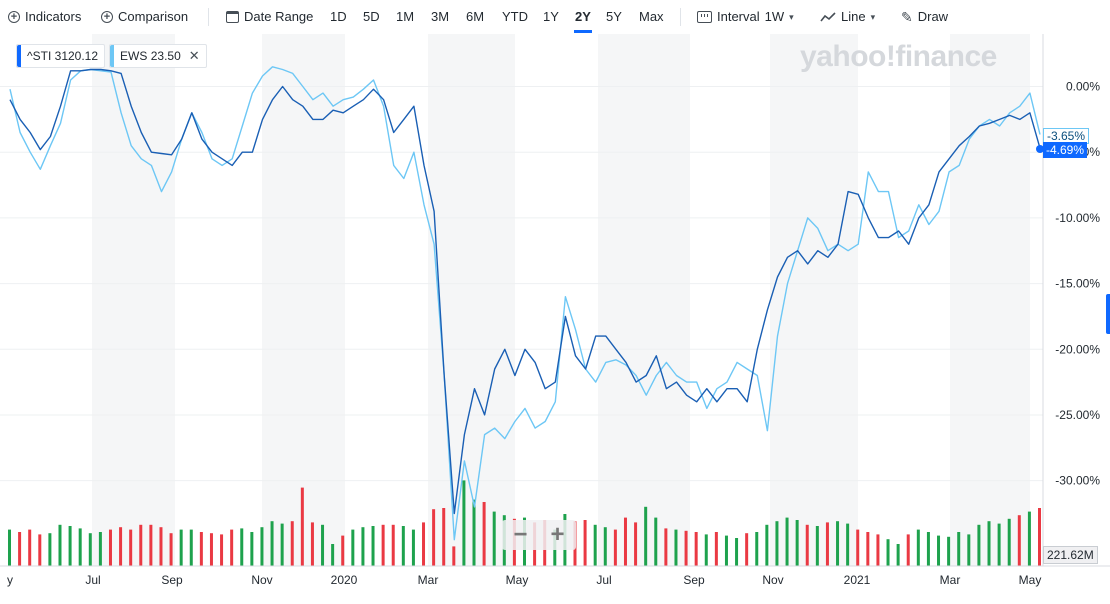 Image resolution: width=1110 pixels, height=604 pixels. Describe the element at coordinates (694, 580) in the screenshot. I see `x-tick-label: Sep` at that location.